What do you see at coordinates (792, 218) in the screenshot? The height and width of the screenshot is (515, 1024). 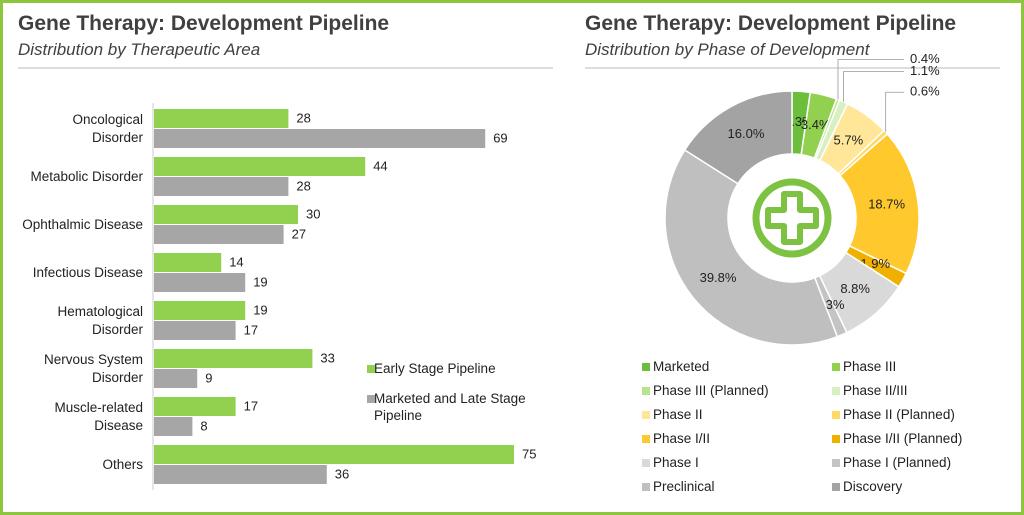 I see `center-icon` at bounding box center [792, 218].